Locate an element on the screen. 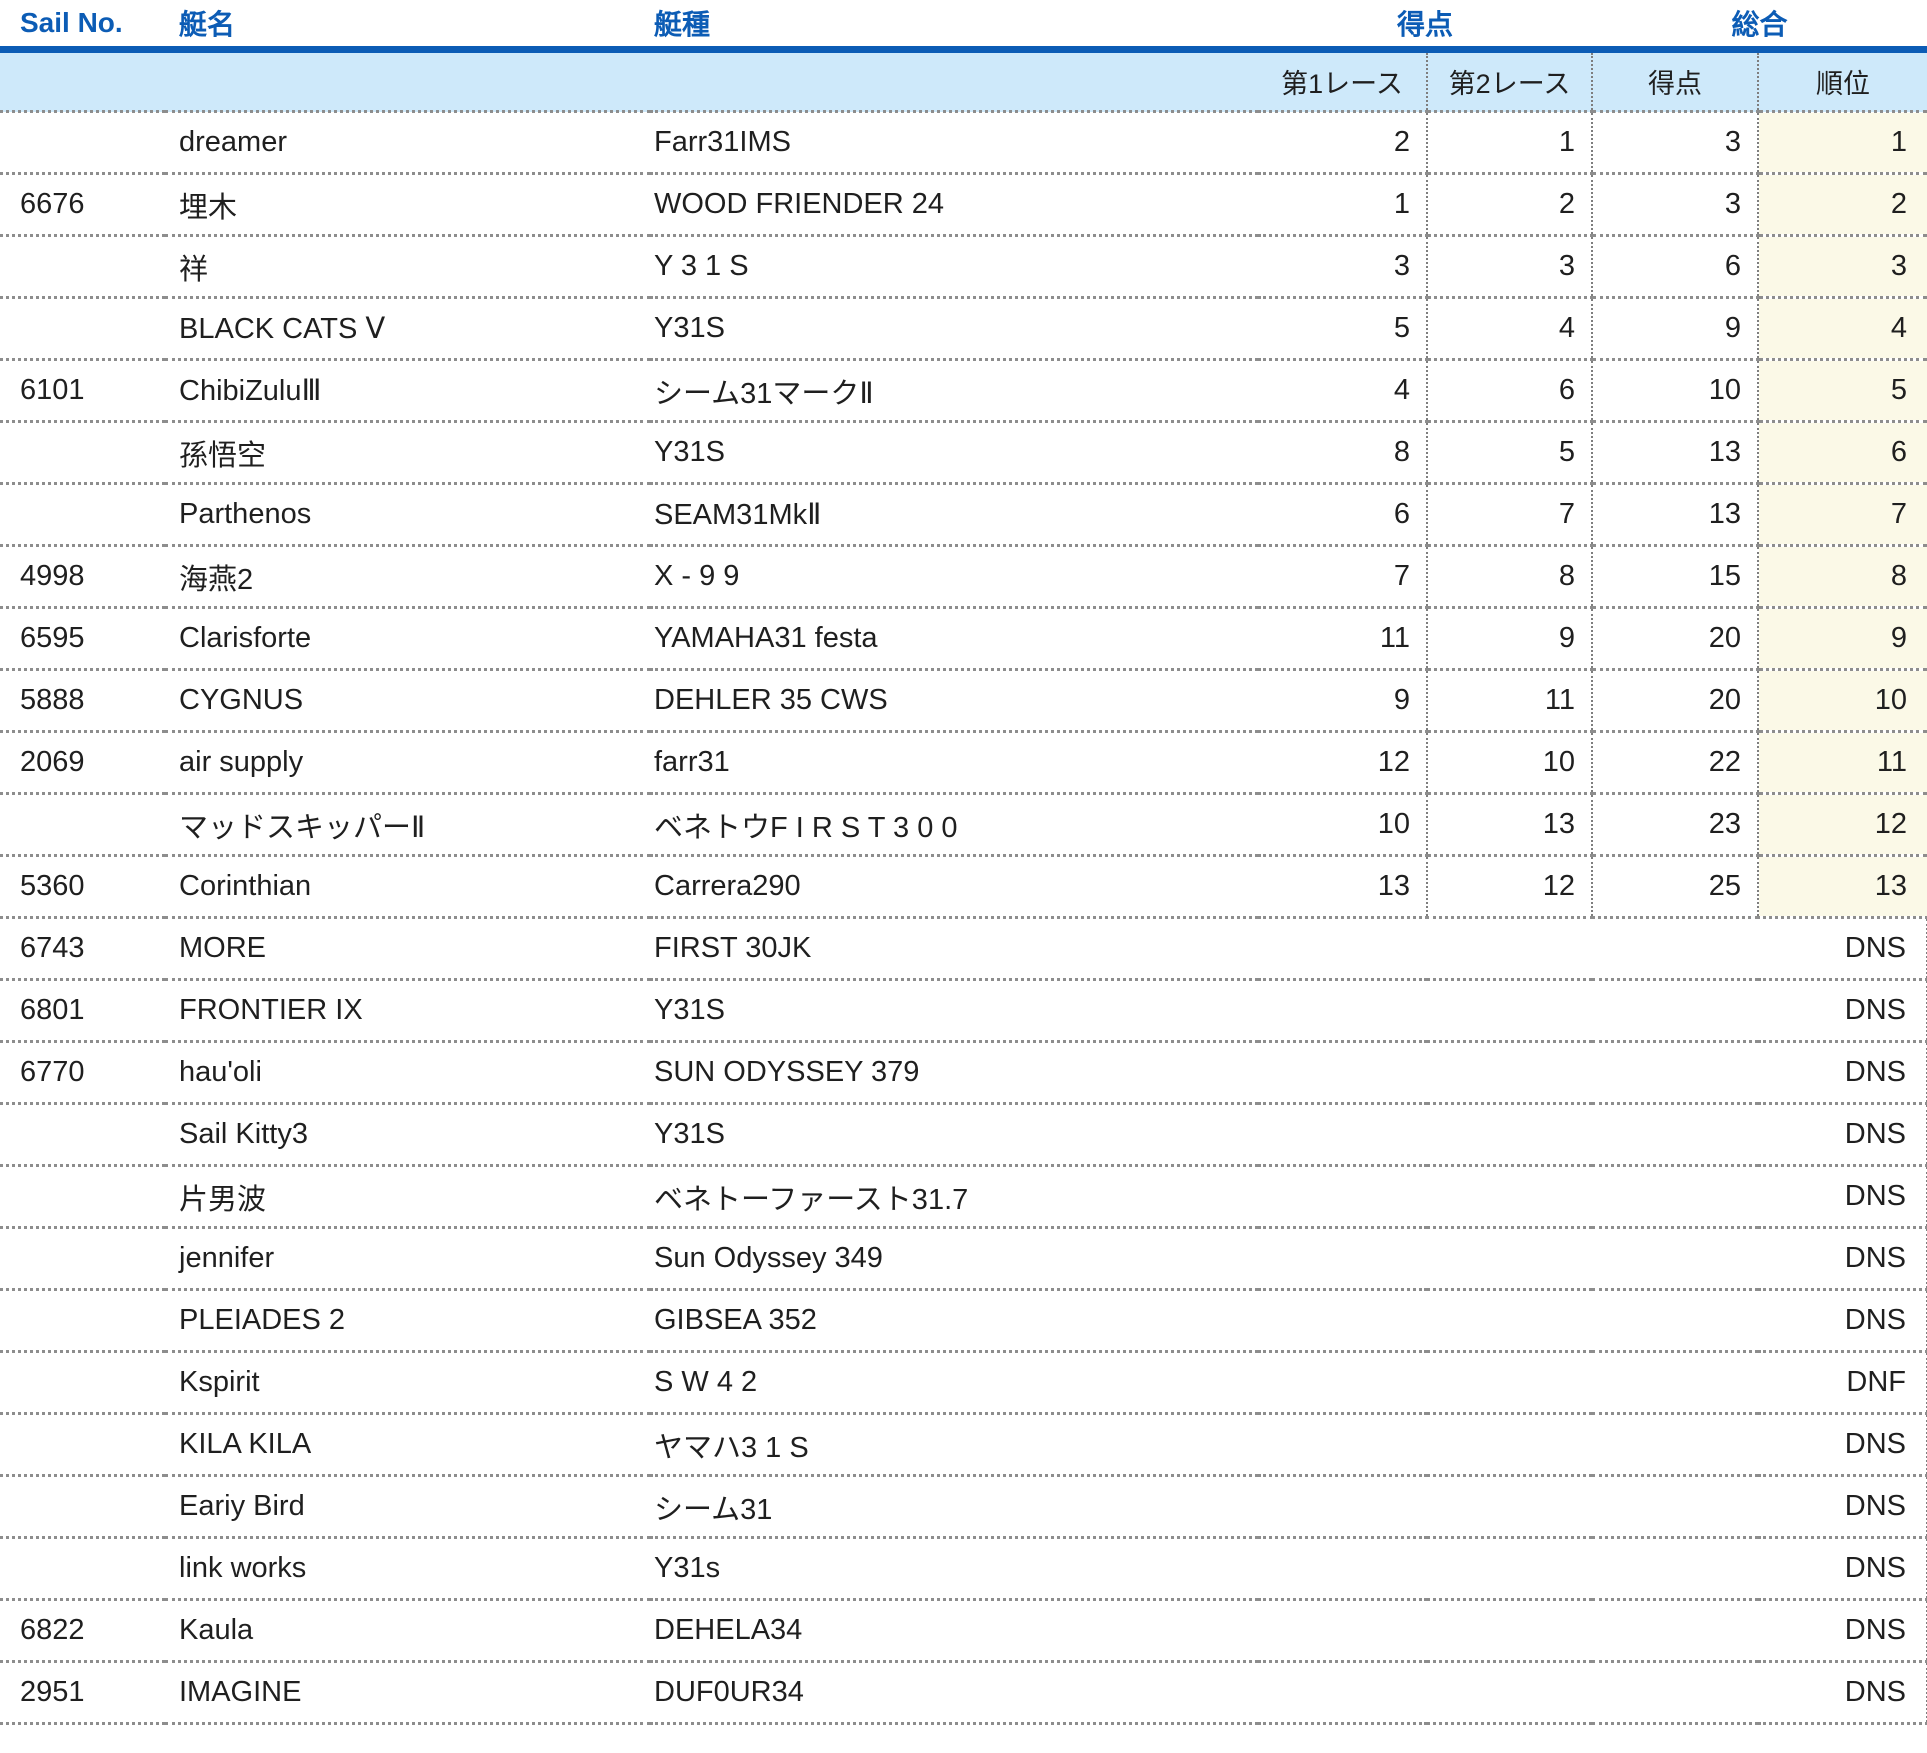 This screenshot has width=1927, height=1753. table-row: 孫悟空 Y31S 8 5 13 6 is located at coordinates (963, 452).